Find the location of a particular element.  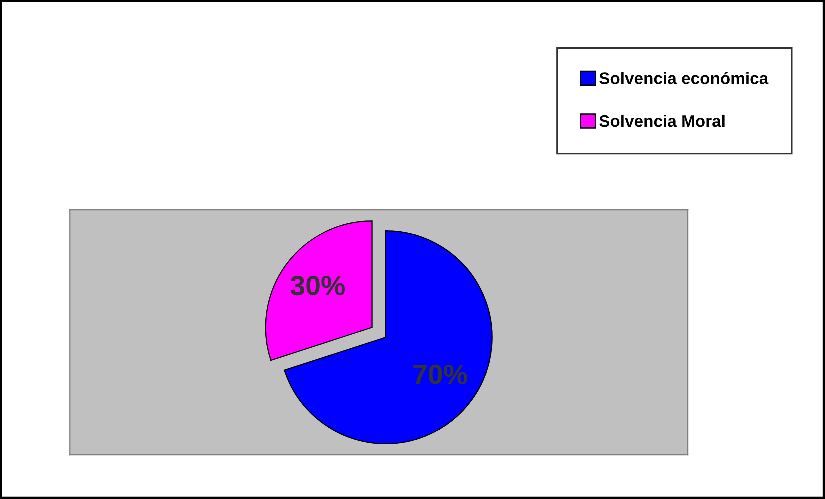

legend-label: Solvencia económica is located at coordinates (684, 78).